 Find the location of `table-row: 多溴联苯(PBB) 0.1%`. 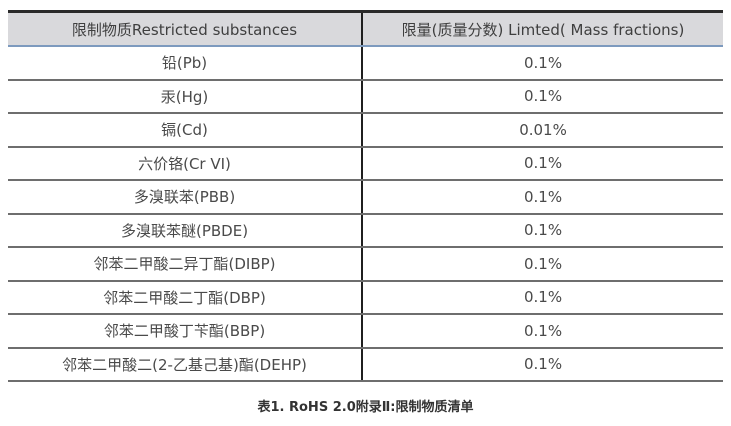

table-row: 多溴联苯(PBB) 0.1% is located at coordinates (365, 197).